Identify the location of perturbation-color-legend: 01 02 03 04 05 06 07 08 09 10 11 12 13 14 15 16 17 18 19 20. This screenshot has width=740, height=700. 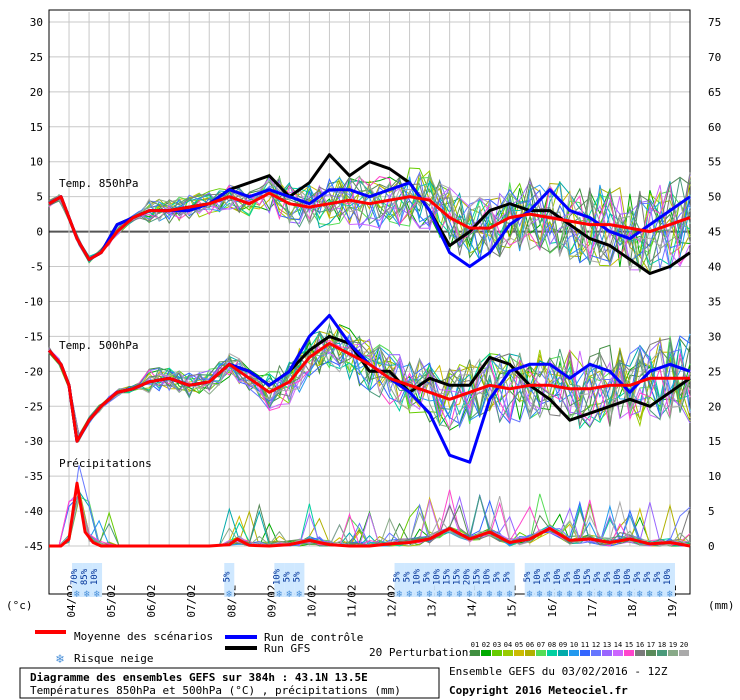
(579, 648).